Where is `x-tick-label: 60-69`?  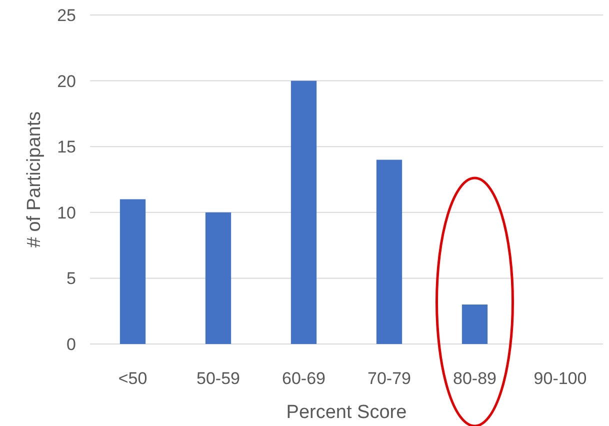 x-tick-label: 60-69 is located at coordinates (304, 378).